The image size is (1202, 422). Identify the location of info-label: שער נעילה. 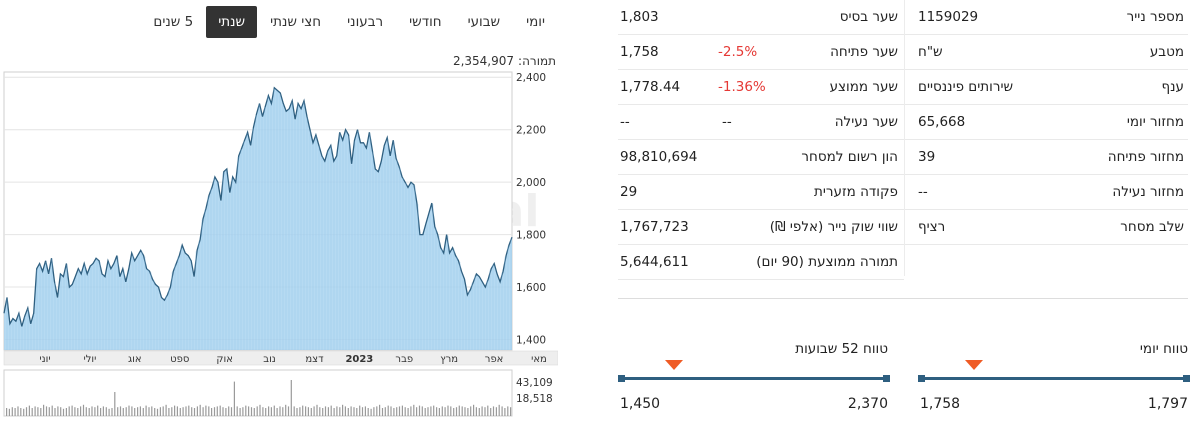
(866, 122).